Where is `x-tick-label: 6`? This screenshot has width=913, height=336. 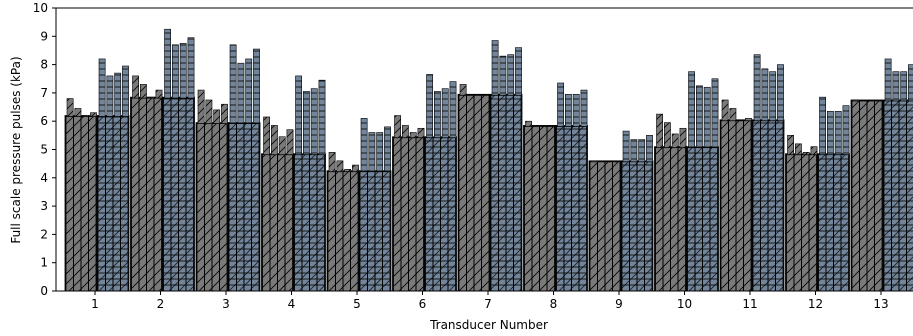 x-tick-label: 6 is located at coordinates (423, 304).